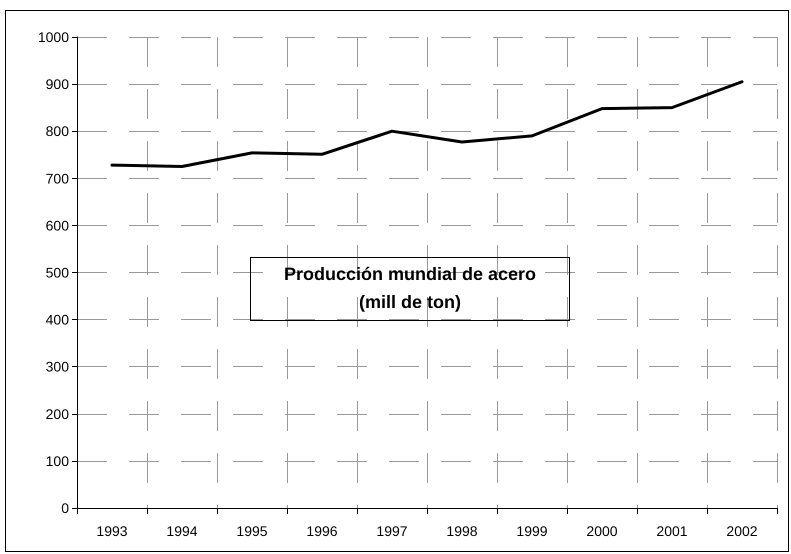 The height and width of the screenshot is (554, 791). Describe the element at coordinates (58, 225) in the screenshot. I see `y-tick-label: 600` at that location.